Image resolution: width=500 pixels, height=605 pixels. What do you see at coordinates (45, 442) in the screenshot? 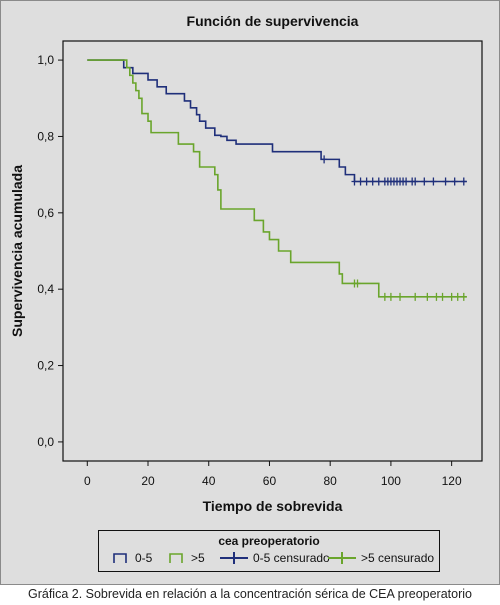
I see `y-tick-label: 0,0` at bounding box center [45, 442].